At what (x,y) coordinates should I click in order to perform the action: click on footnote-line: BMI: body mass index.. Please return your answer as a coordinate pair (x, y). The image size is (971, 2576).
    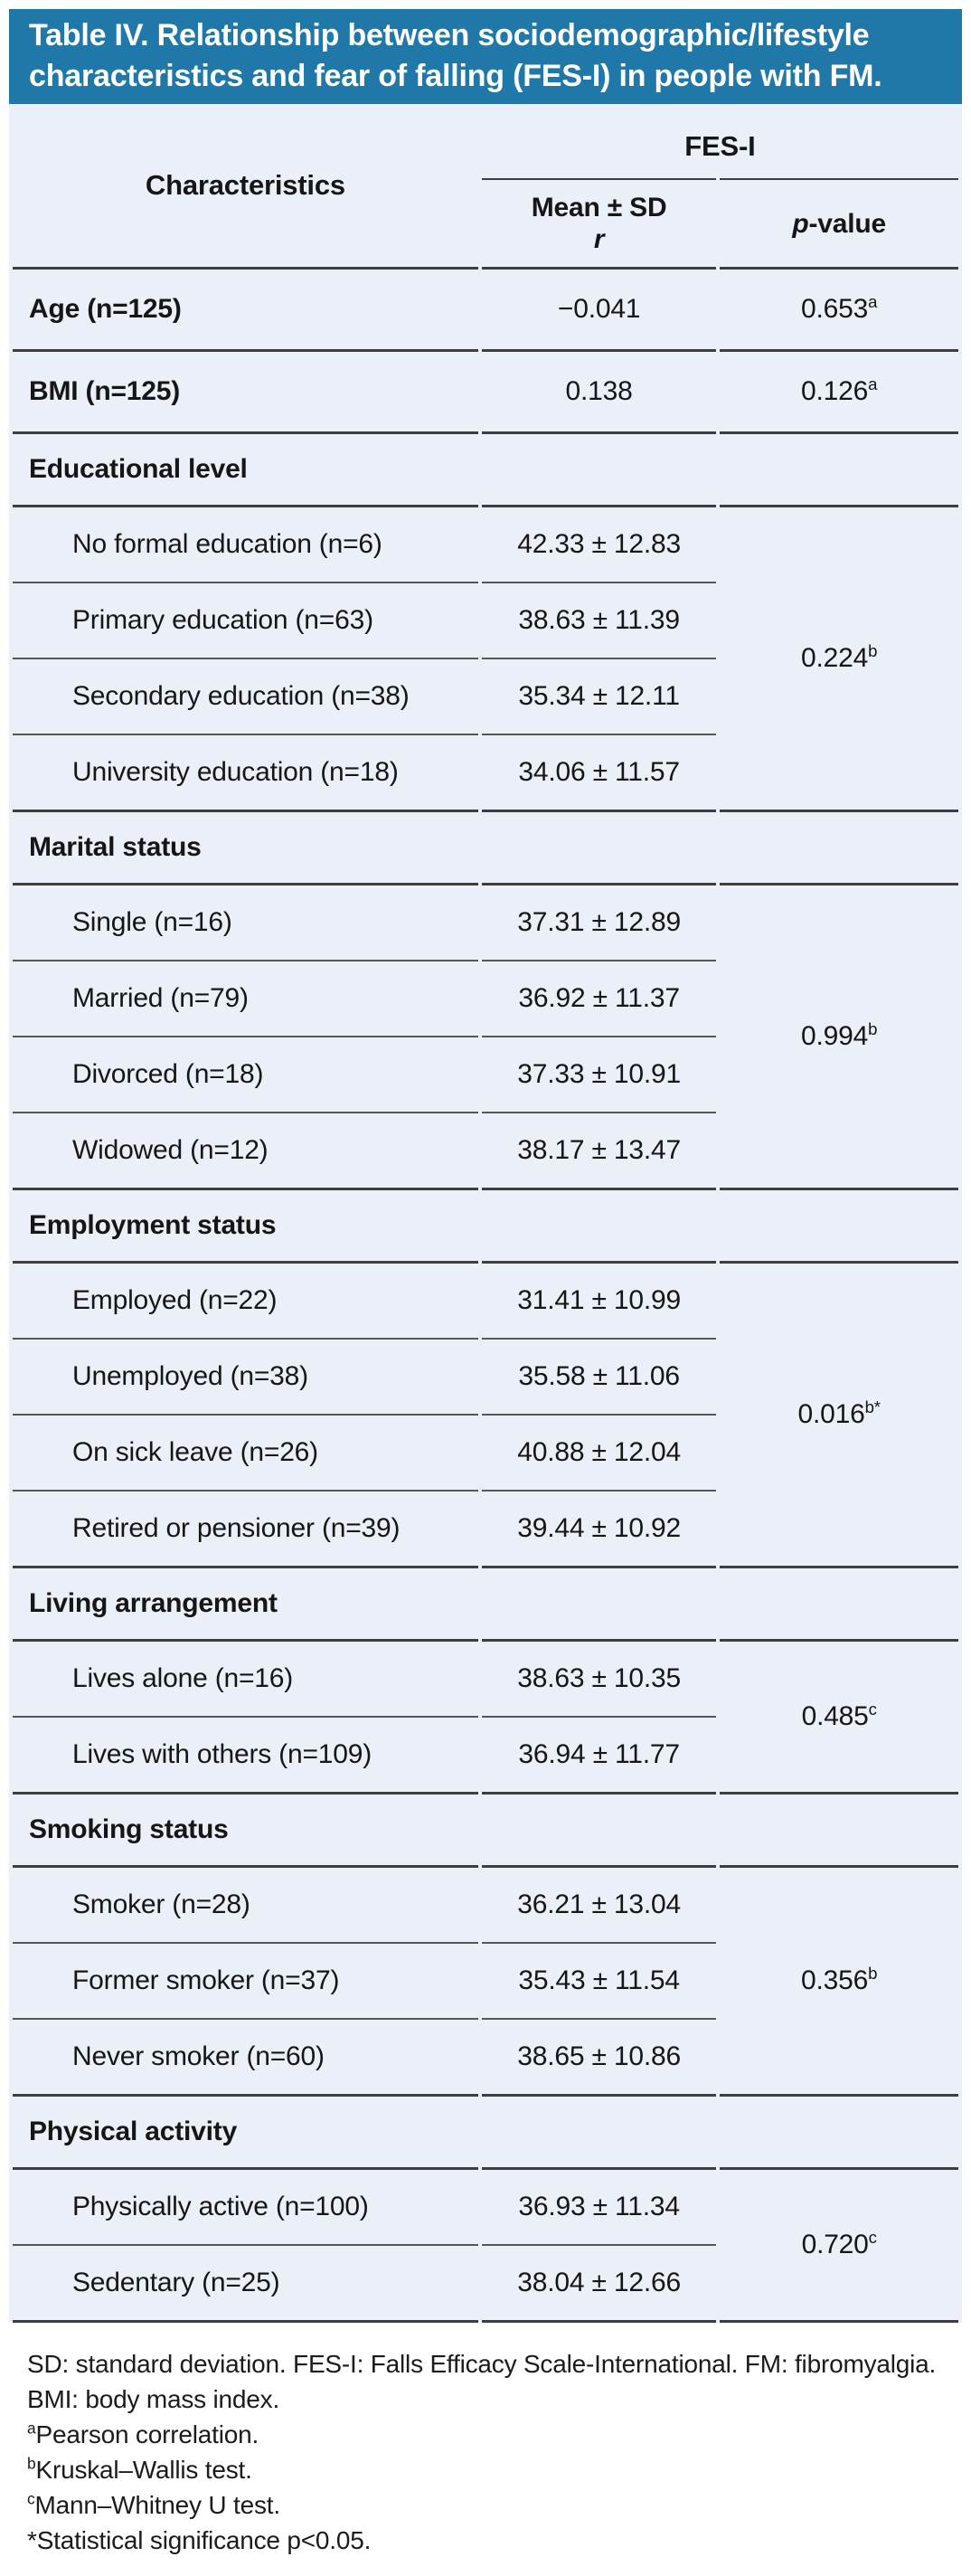
    Looking at the image, I should click on (153, 2399).